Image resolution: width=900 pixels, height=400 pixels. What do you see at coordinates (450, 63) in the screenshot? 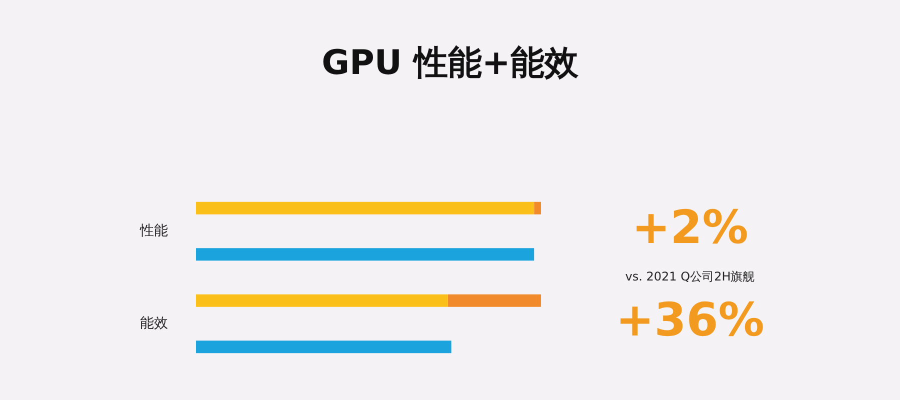
I see `chart-title: GPU 性能+能效` at bounding box center [450, 63].